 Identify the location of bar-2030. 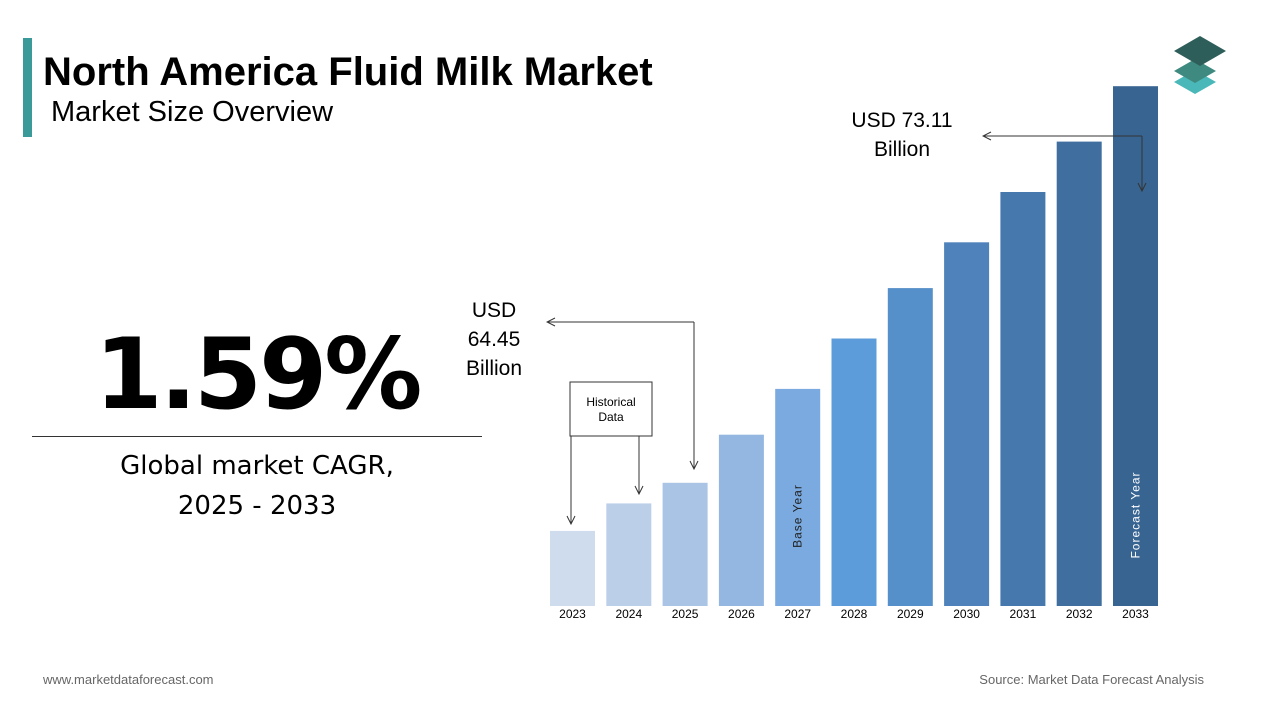
(967, 424).